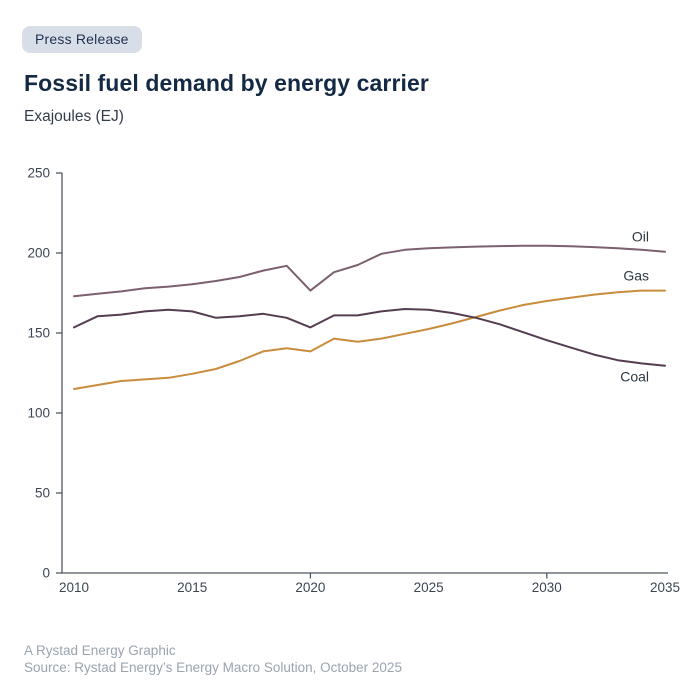 The height and width of the screenshot is (700, 700). What do you see at coordinates (46, 573) in the screenshot?
I see `y-tick-label: 0` at bounding box center [46, 573].